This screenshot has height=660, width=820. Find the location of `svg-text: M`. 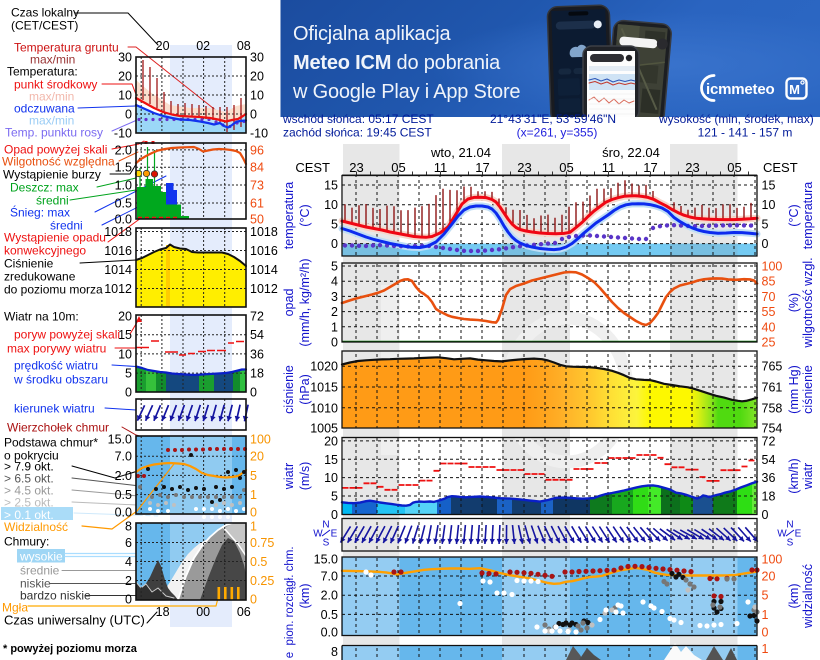

svg-text: M is located at coordinates (794, 89).